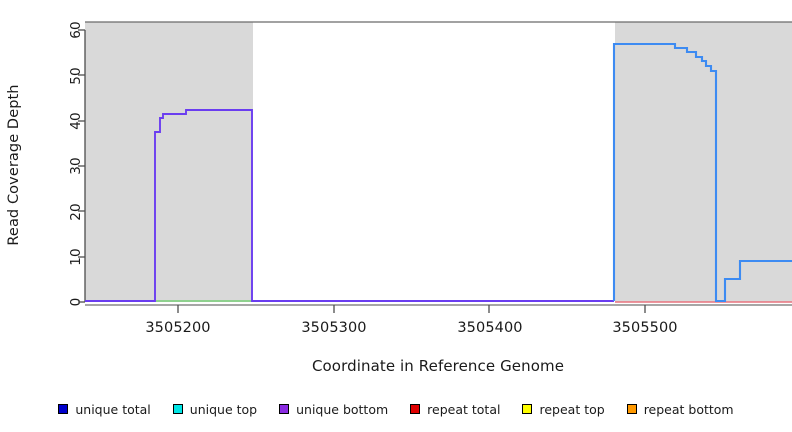 The height and width of the screenshot is (432, 792). I want to click on legend-label: repeat total, so click(464, 409).